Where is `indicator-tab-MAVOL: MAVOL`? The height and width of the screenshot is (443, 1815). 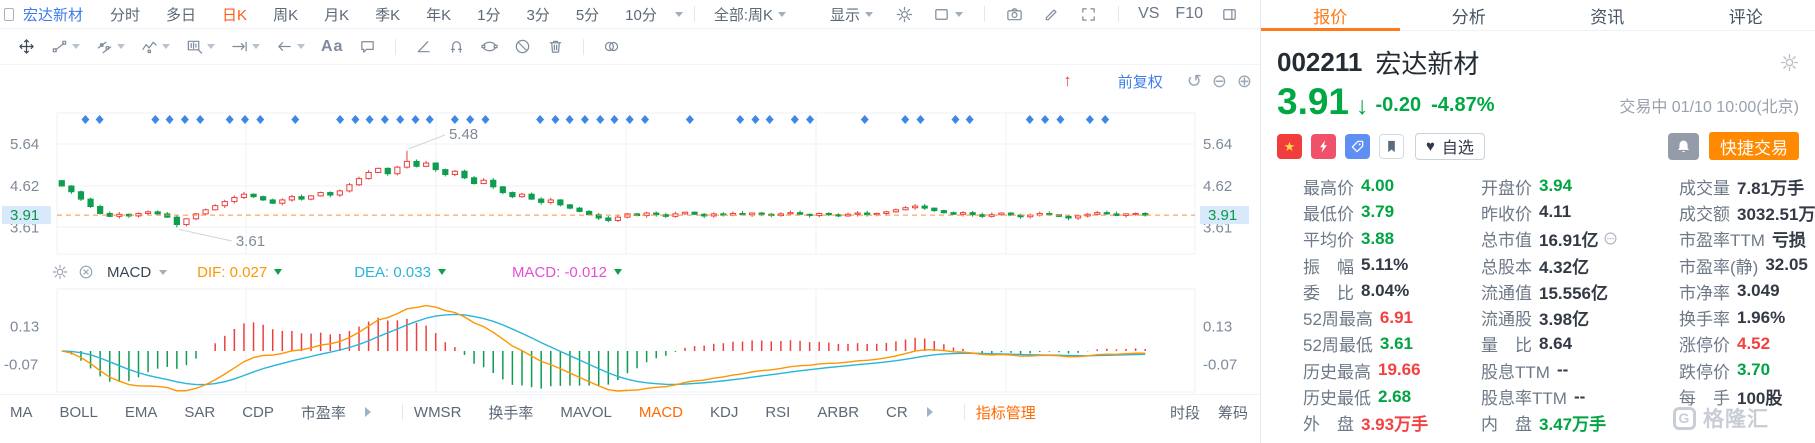 indicator-tab-MAVOL: MAVOL is located at coordinates (586, 412).